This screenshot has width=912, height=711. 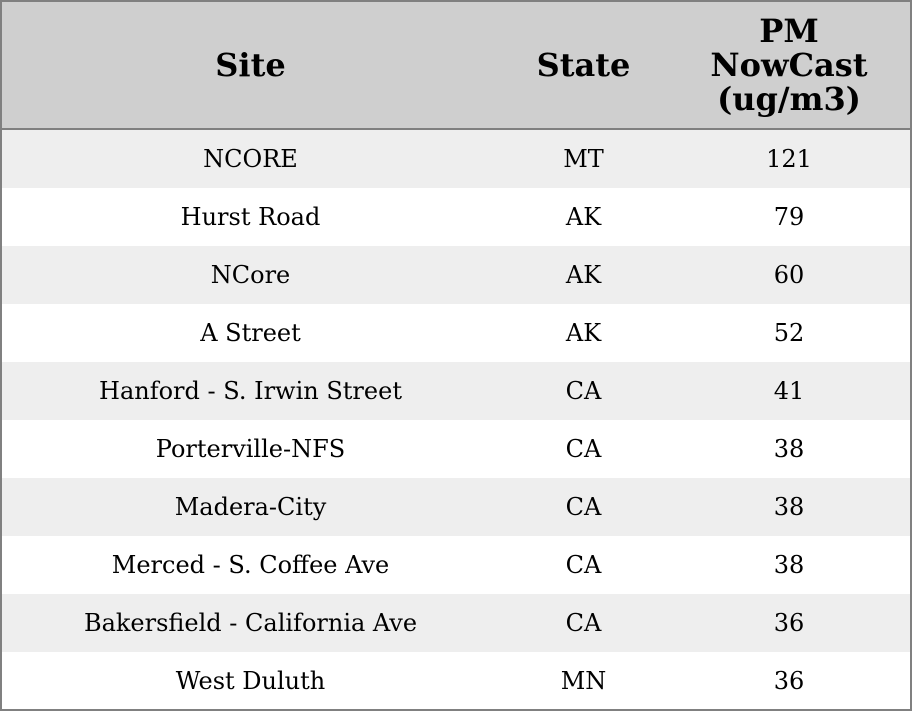 What do you see at coordinates (250, 217) in the screenshot?
I see `table-cell: Hurst Road` at bounding box center [250, 217].